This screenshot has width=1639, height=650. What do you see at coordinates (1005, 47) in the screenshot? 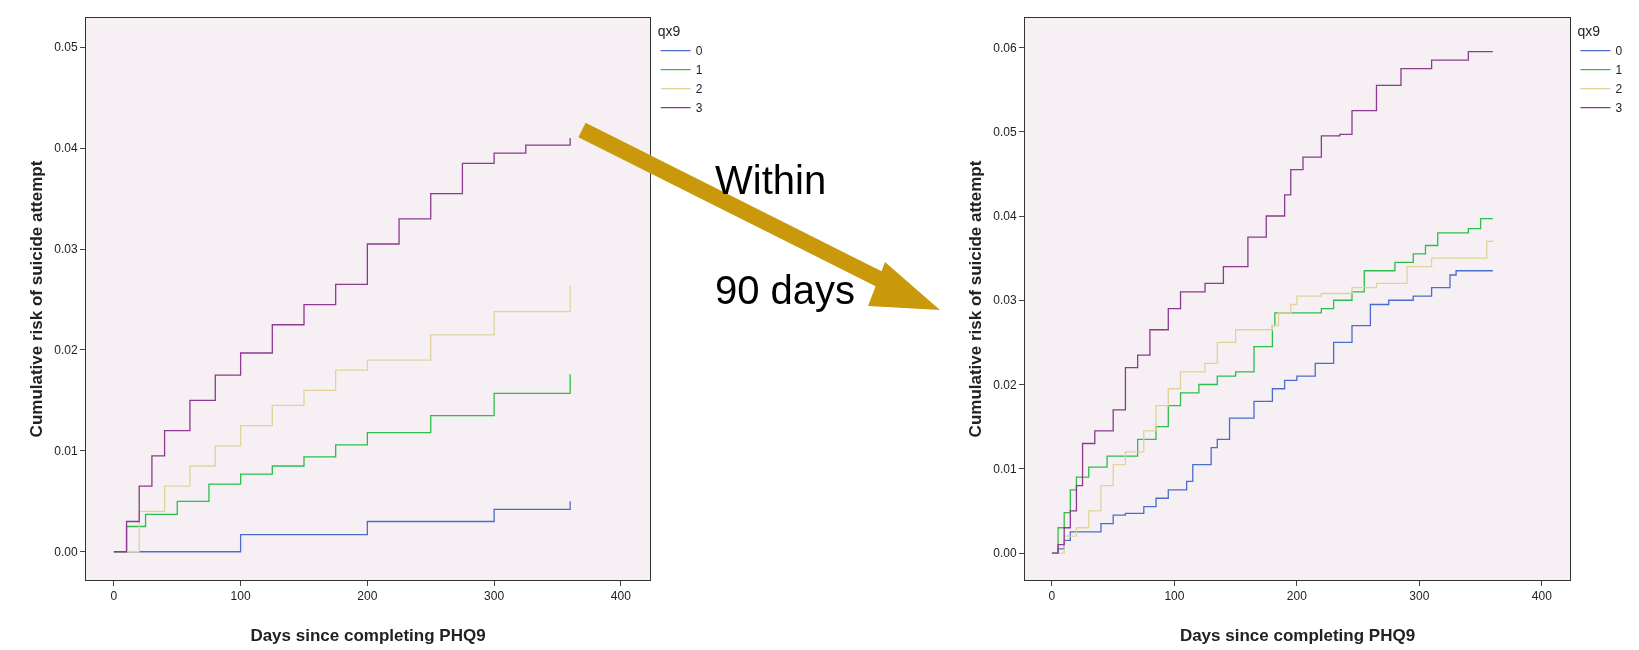
I see `y-tick-label: 0.06` at bounding box center [1005, 47].